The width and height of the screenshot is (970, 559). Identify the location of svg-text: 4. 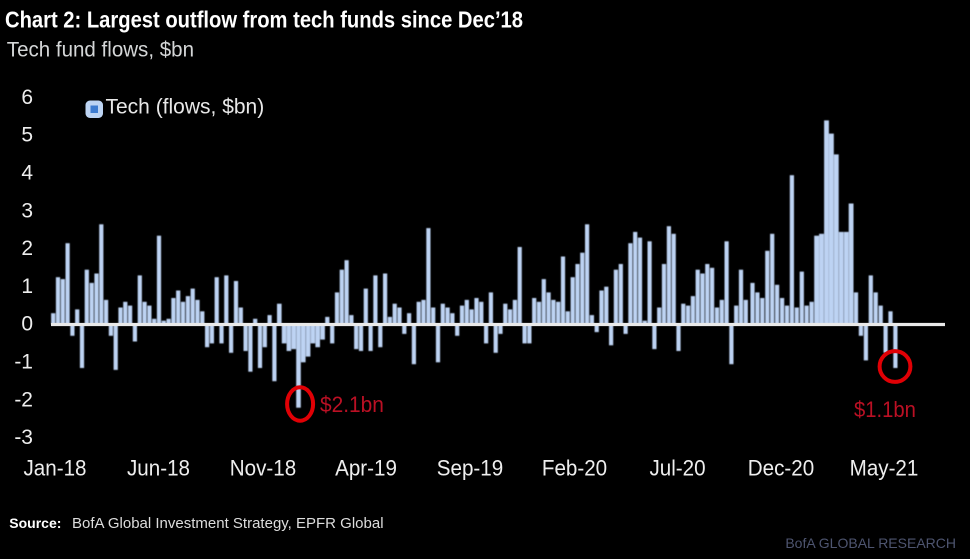
(27, 173).